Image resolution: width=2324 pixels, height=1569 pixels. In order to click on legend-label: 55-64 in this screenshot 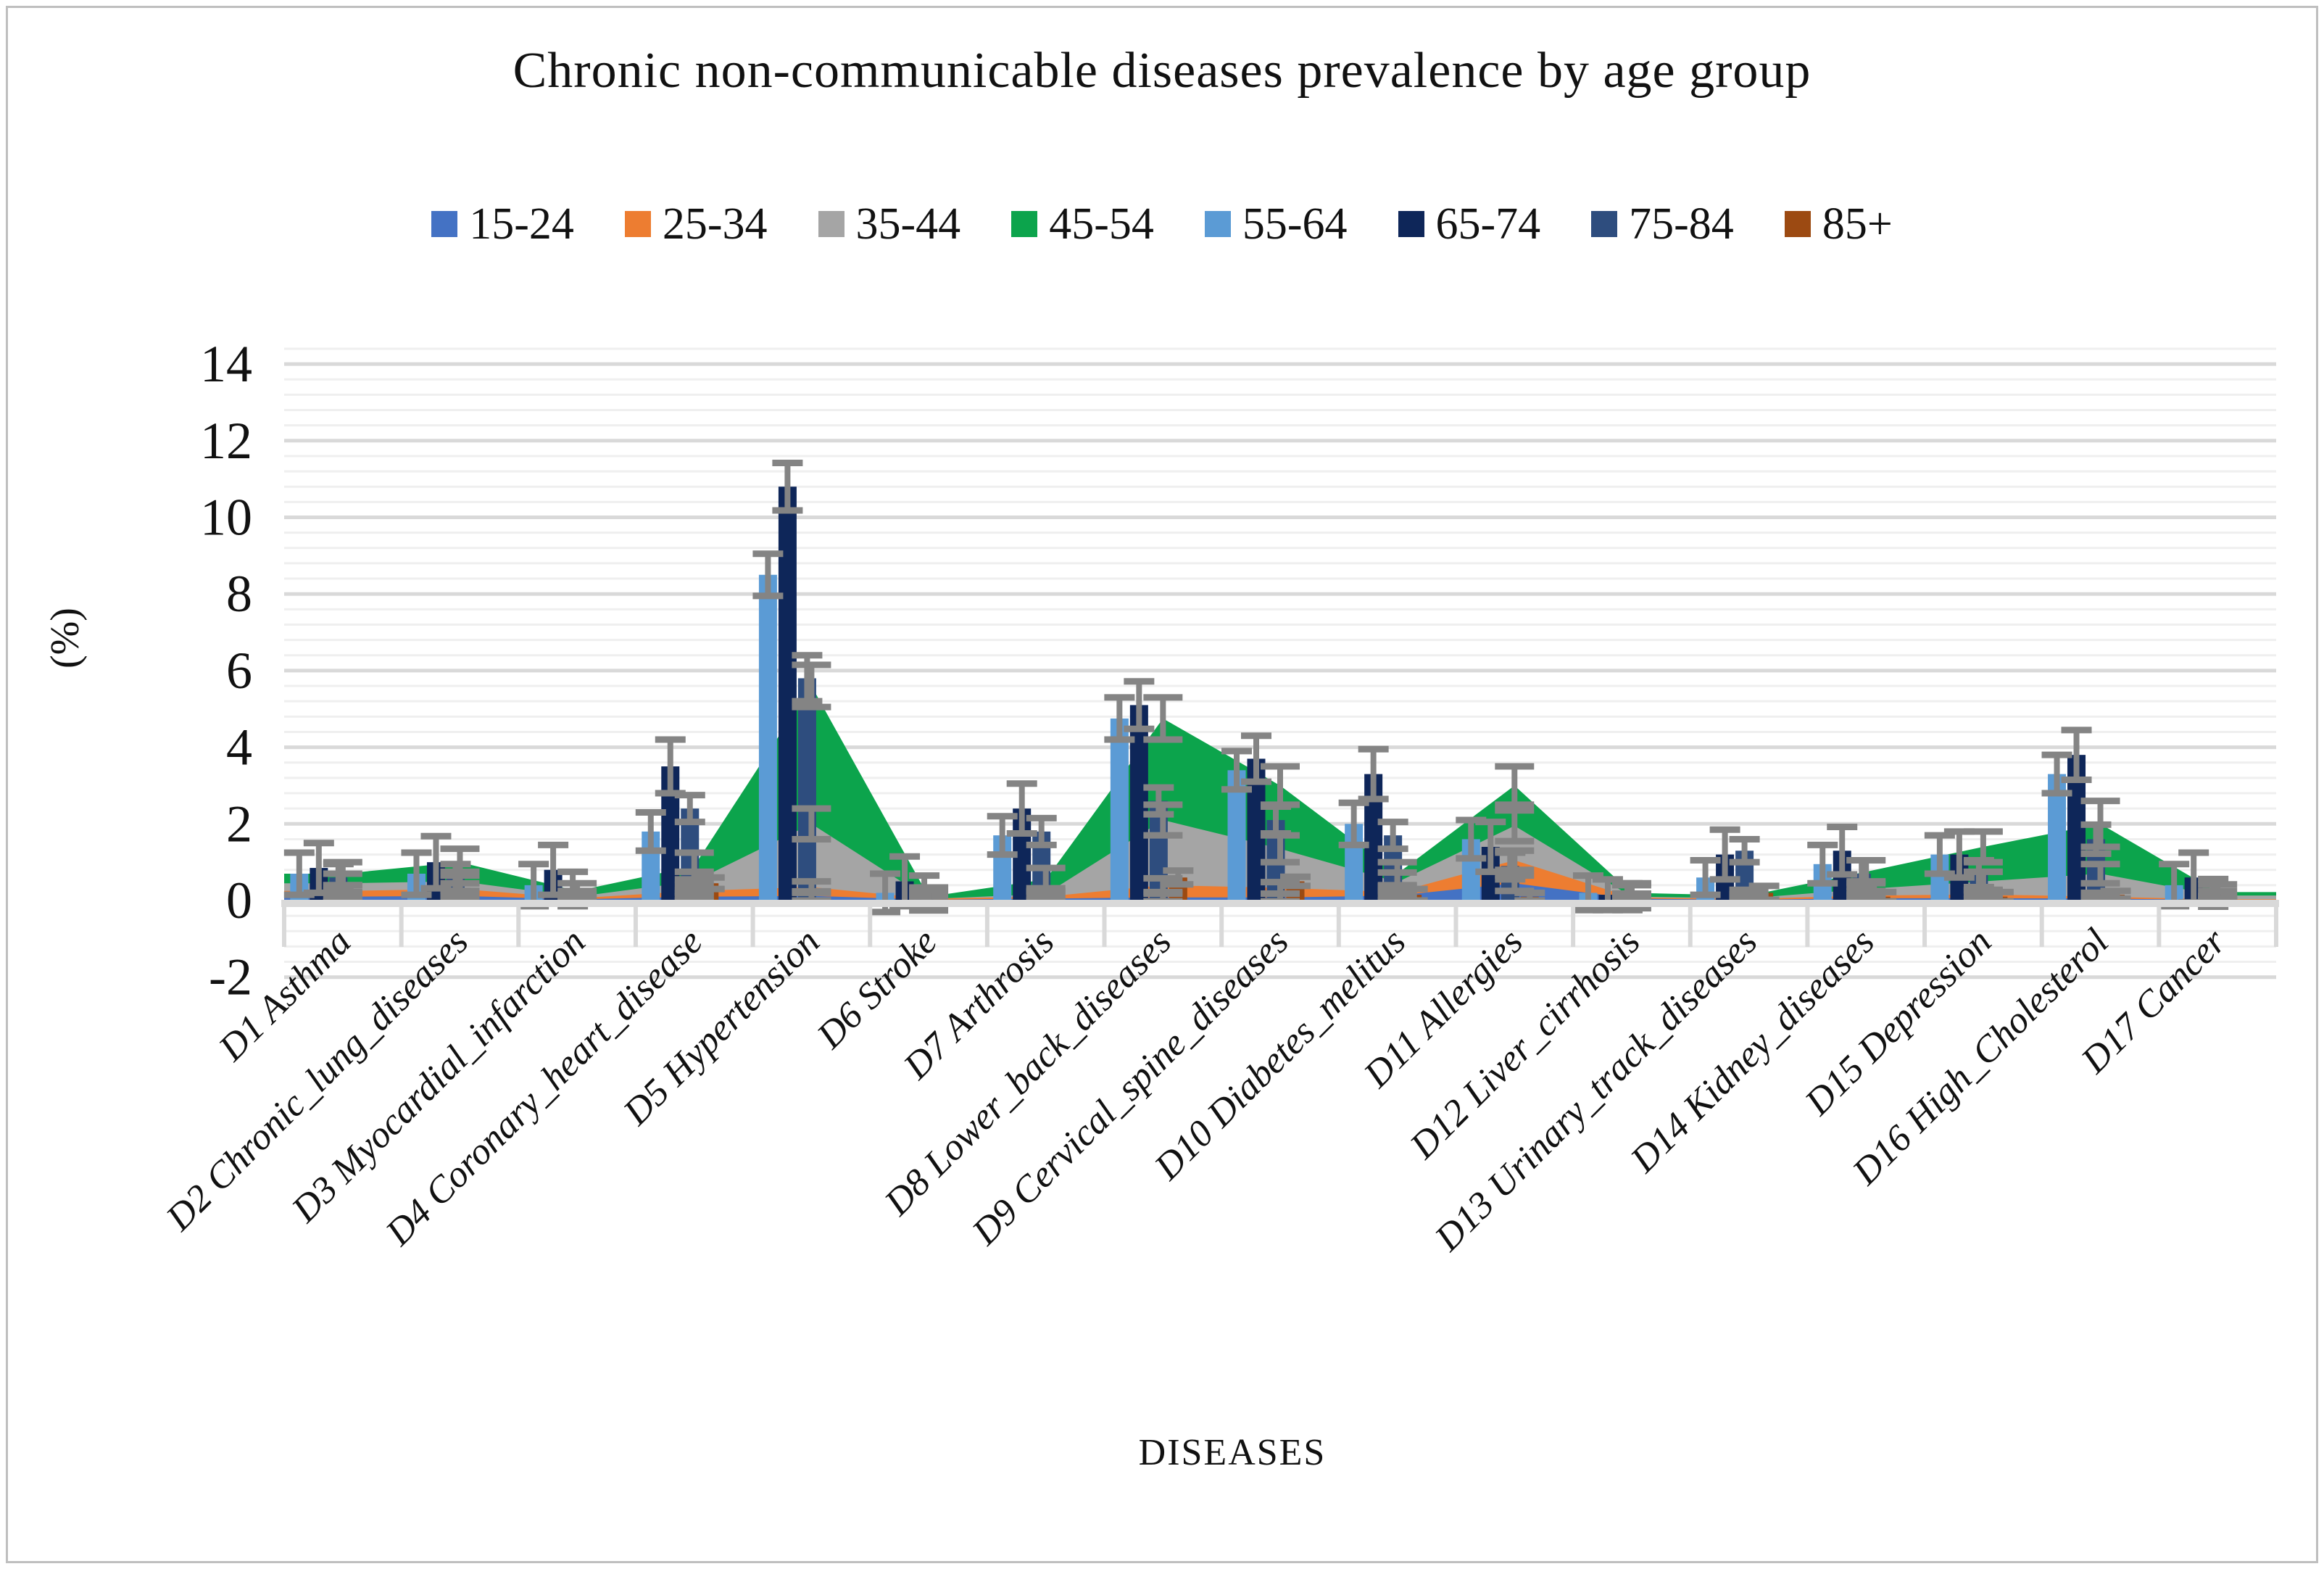, I will do `click(1295, 224)`.